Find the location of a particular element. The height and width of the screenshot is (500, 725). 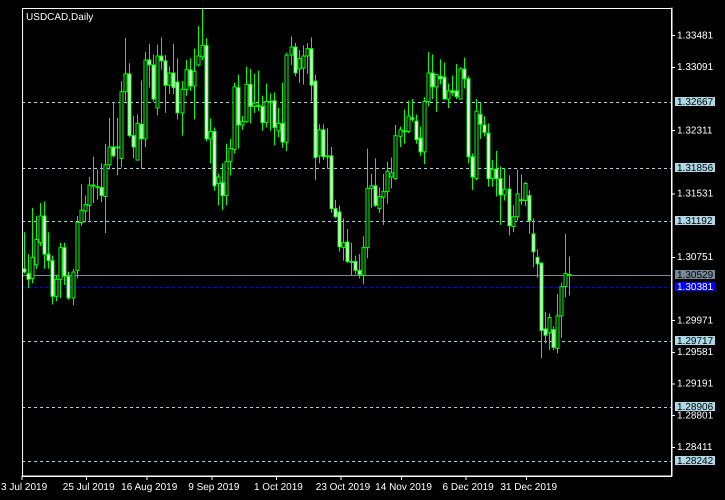

ref-line-label: 1.28906 is located at coordinates (695, 407).